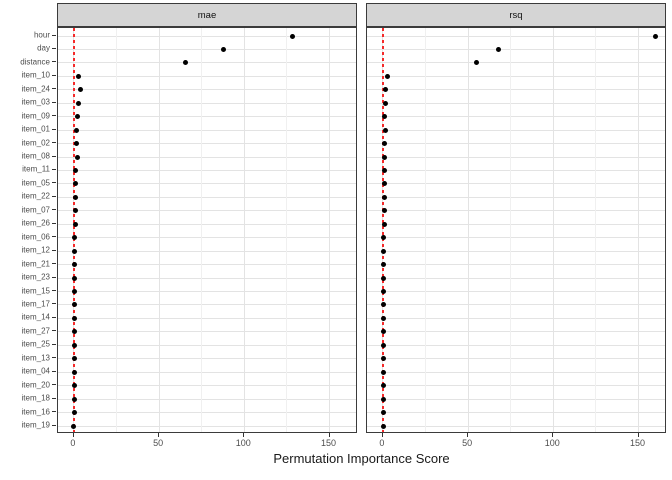 The width and height of the screenshot is (672, 480). Describe the element at coordinates (516, 15) in the screenshot. I see `facet-label: rsq` at that location.